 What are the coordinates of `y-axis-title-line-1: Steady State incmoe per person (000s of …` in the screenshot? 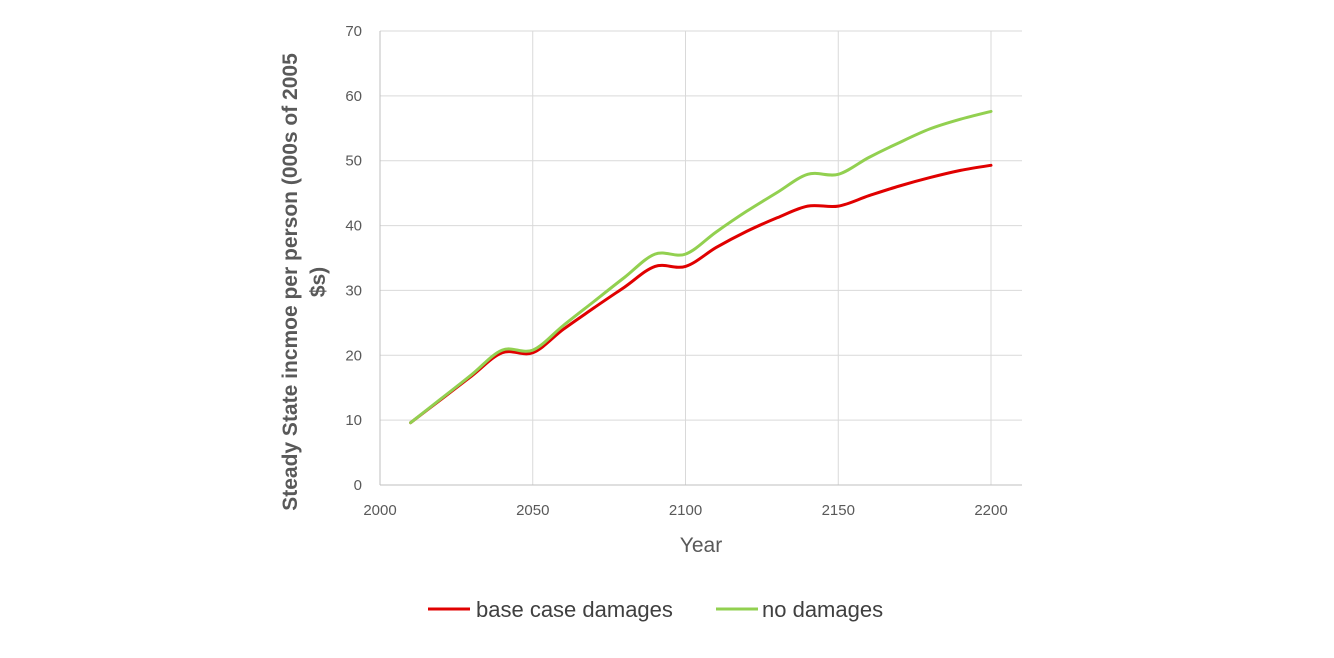 It's located at (290, 282).